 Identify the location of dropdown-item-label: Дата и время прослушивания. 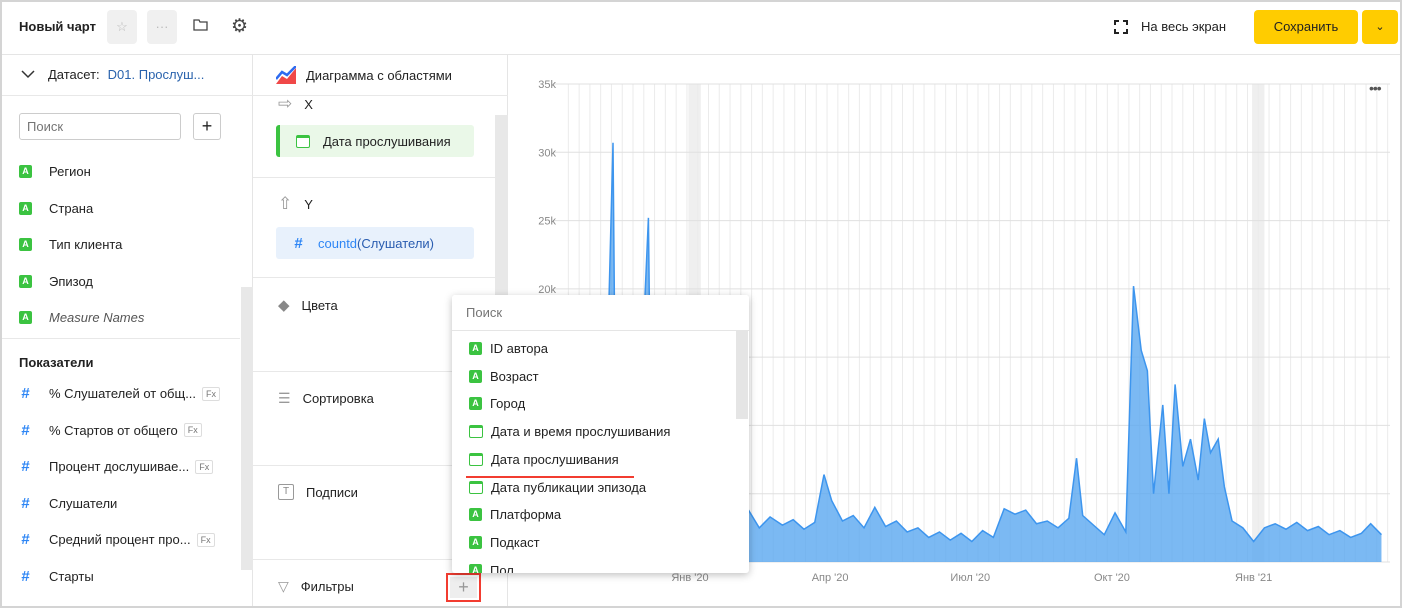
(581, 432).